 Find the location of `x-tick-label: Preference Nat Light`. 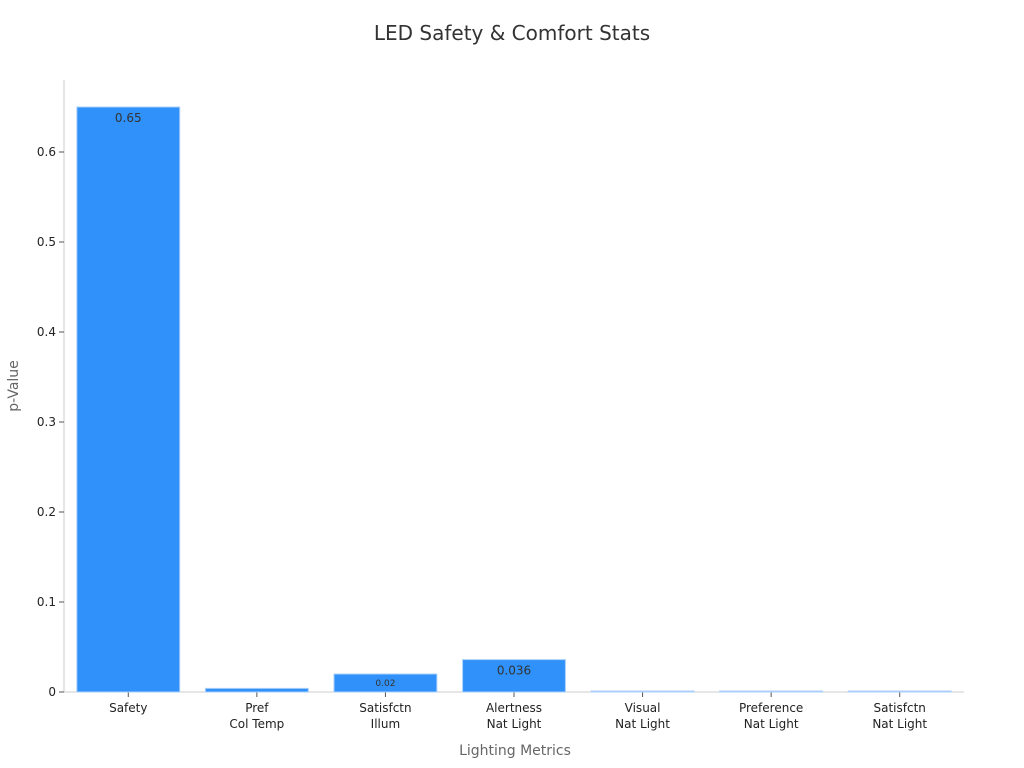

x-tick-label: Preference Nat Light is located at coordinates (771, 716).